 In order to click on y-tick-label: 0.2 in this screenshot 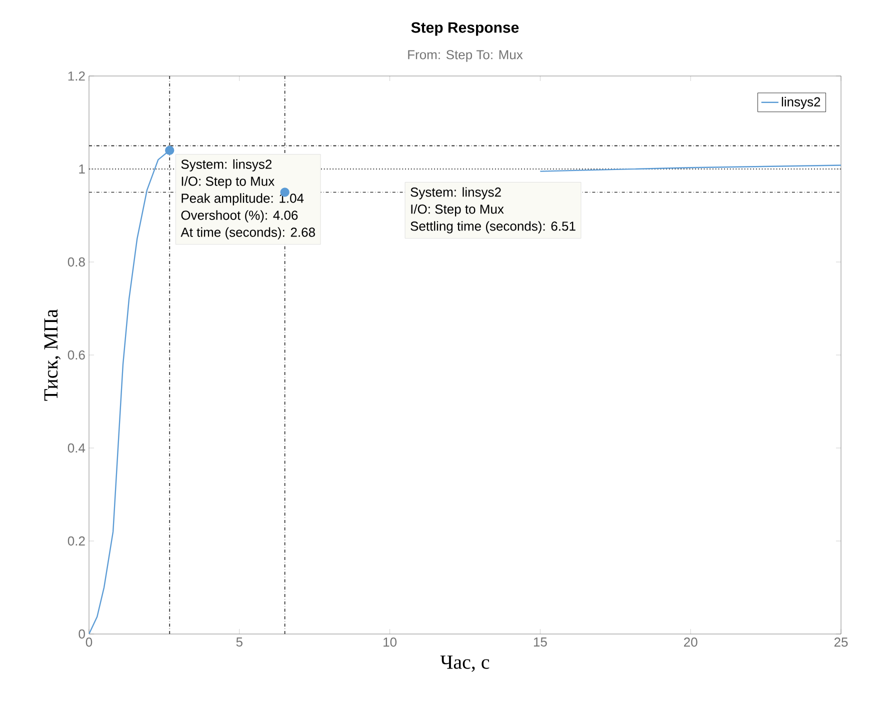, I will do `click(76, 541)`.